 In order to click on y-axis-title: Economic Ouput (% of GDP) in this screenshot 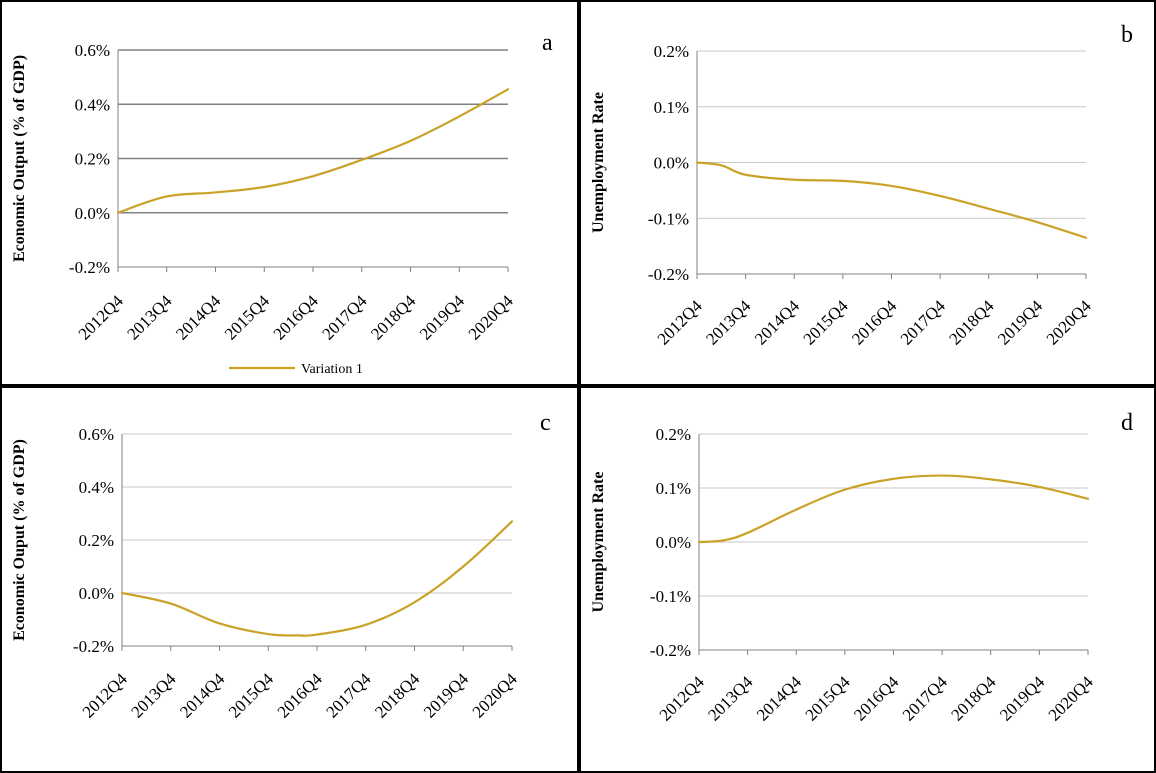, I will do `click(19, 540)`.